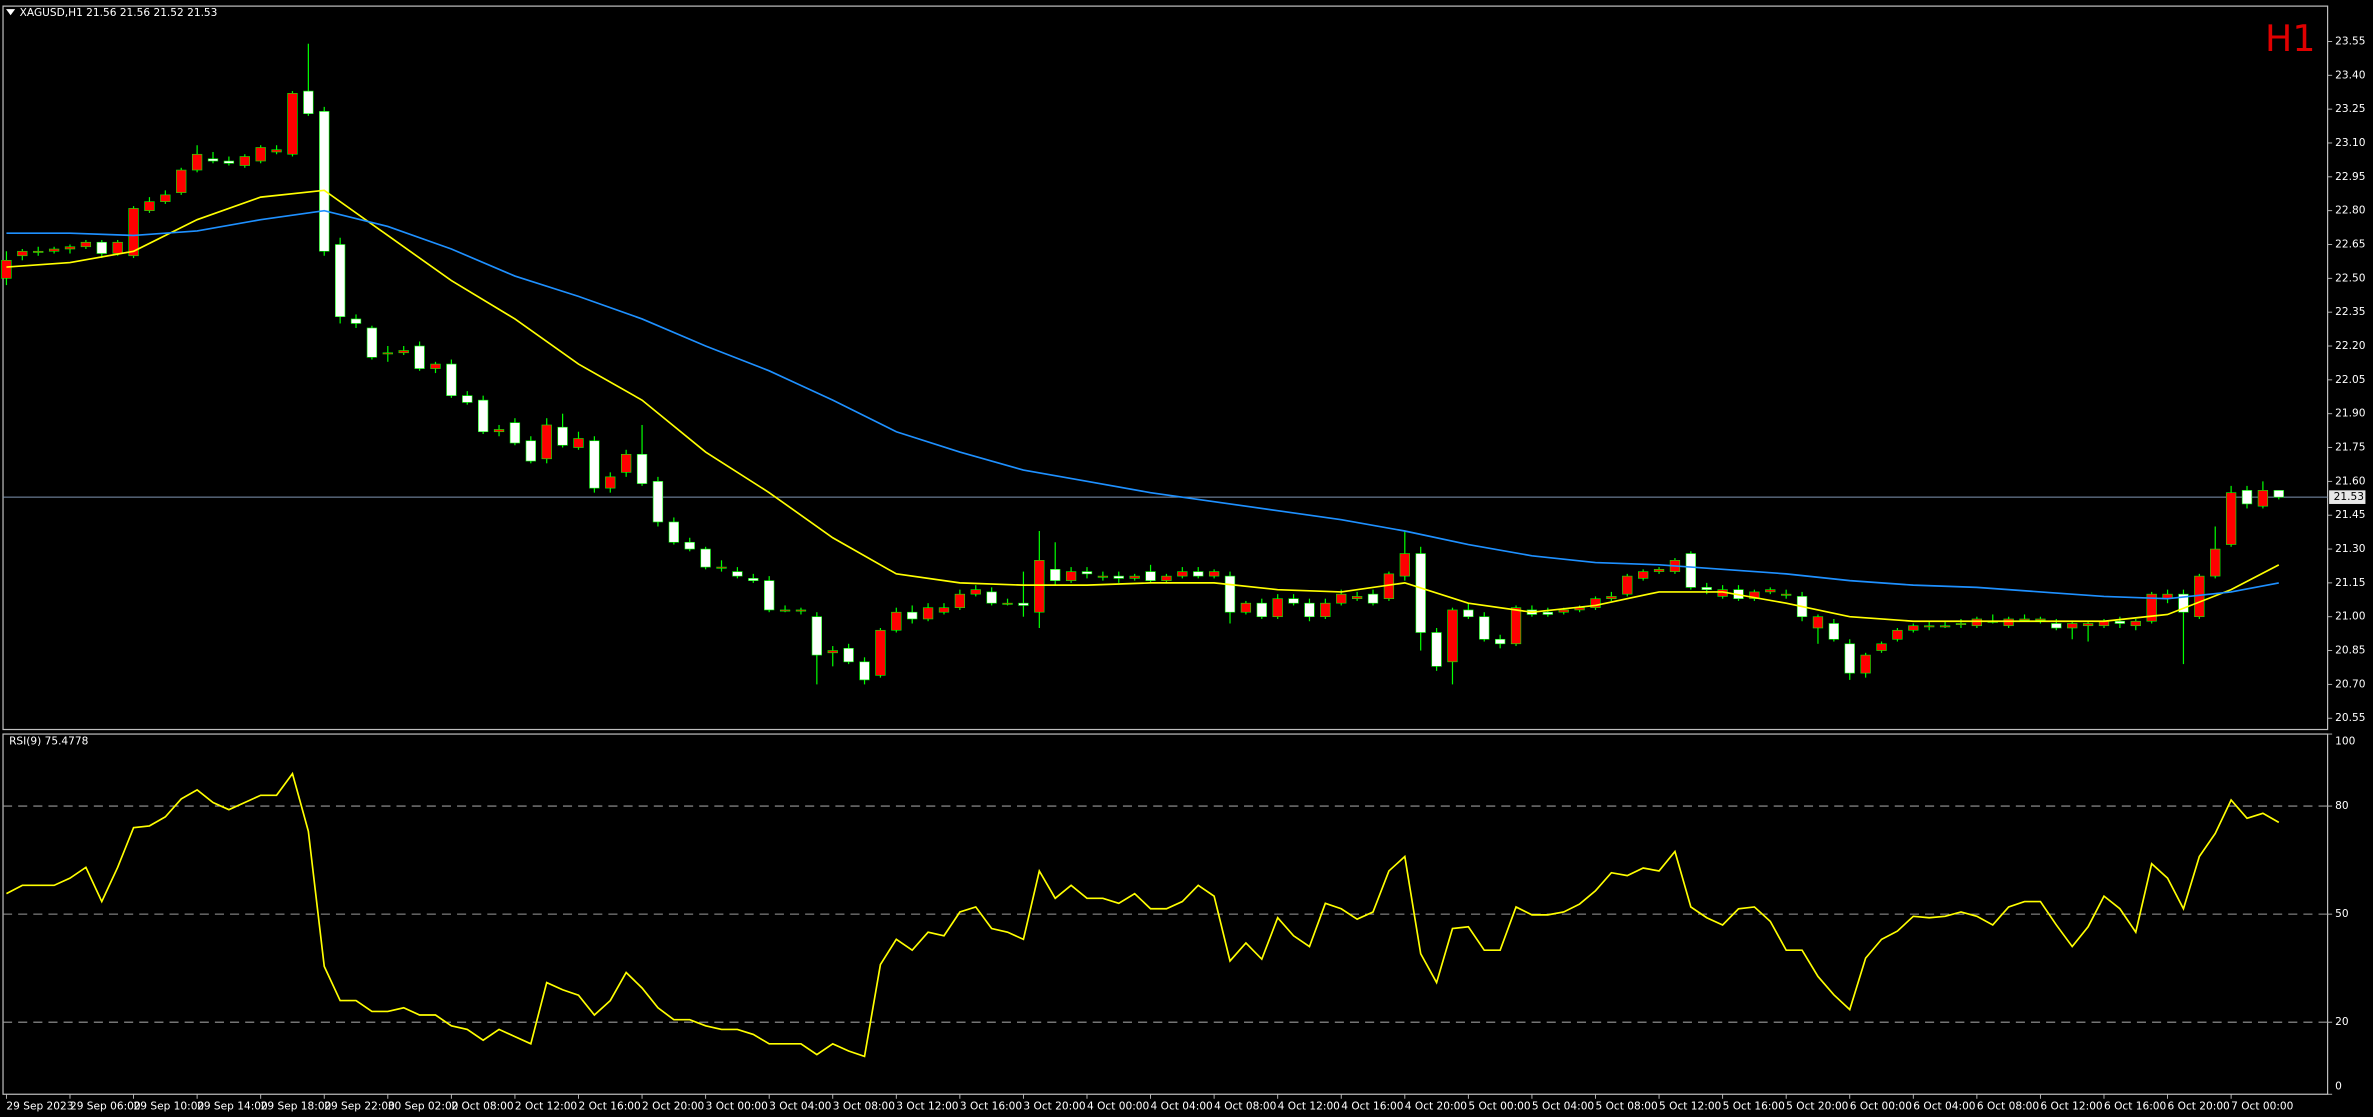 Image resolution: width=2373 pixels, height=1117 pixels. I want to click on rsi-y-tick-label: 50, so click(2342, 914).